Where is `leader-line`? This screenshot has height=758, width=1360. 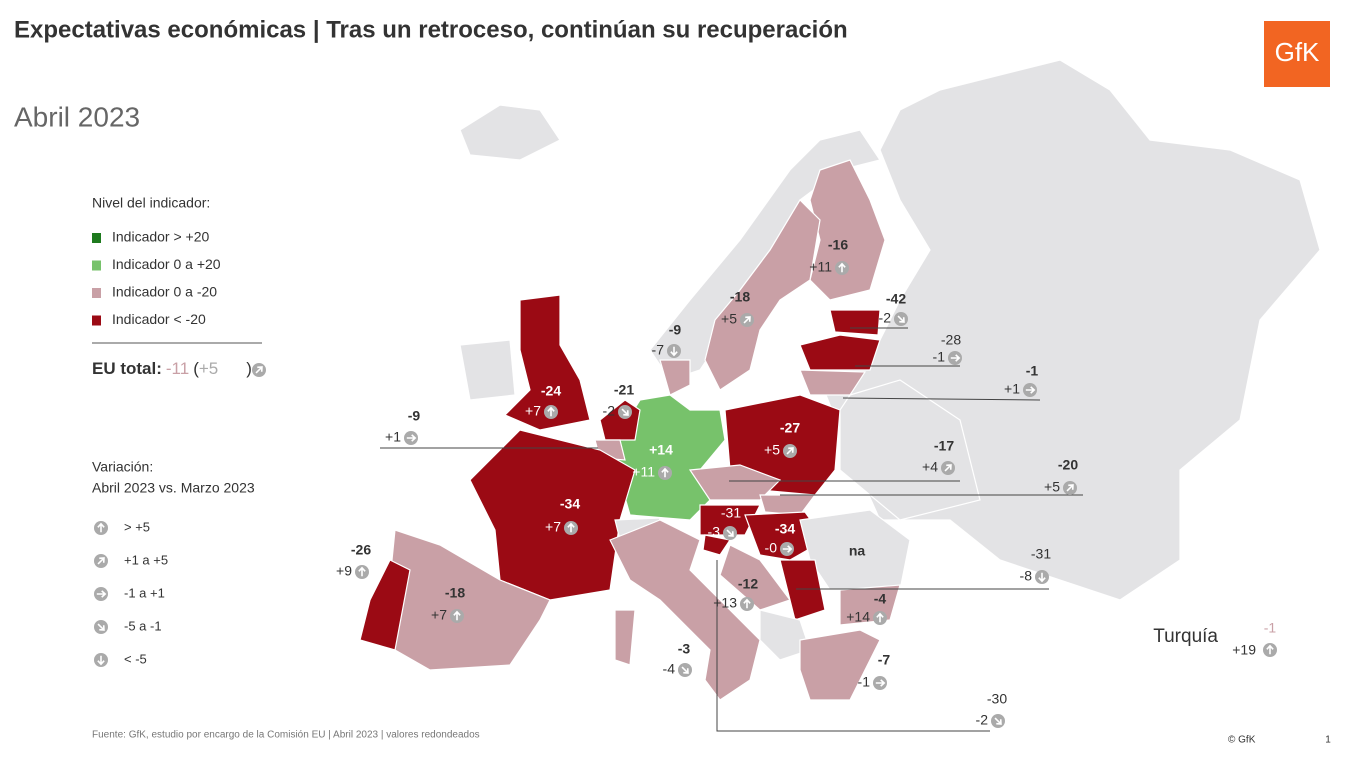 leader-line is located at coordinates (853, 646).